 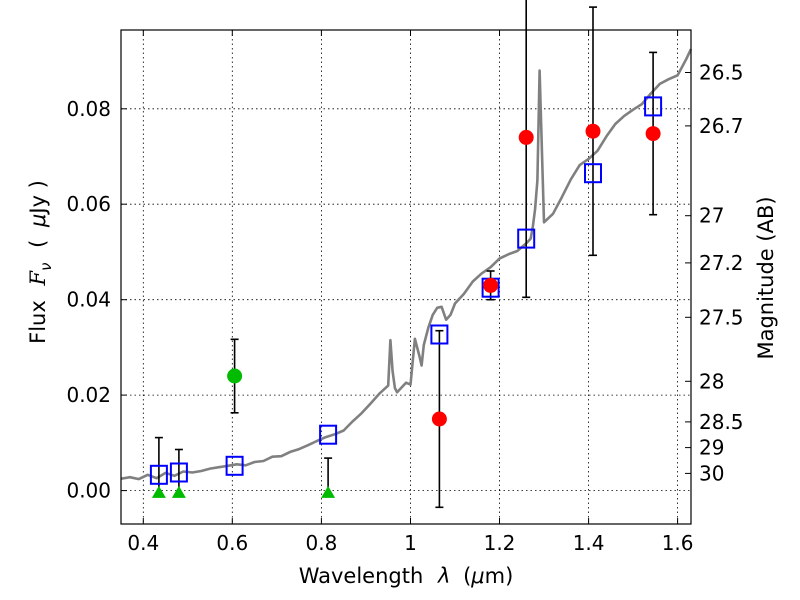 What do you see at coordinates (467, 576) in the screenshot?
I see `x-axis-label-unit-open: (` at bounding box center [467, 576].